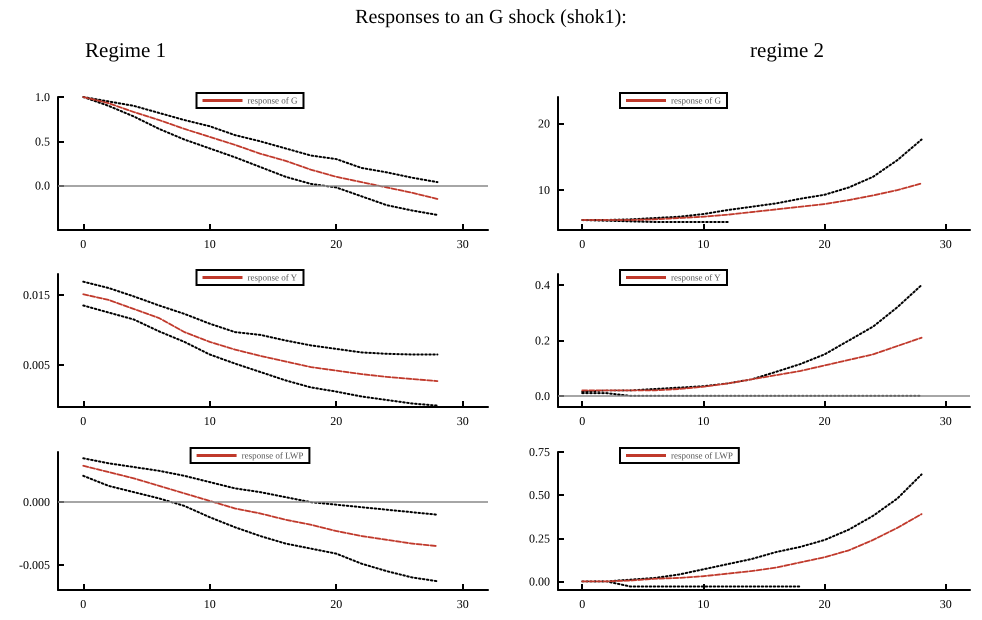  Describe the element at coordinates (544, 190) in the screenshot. I see `y-tick-label: 10` at that location.